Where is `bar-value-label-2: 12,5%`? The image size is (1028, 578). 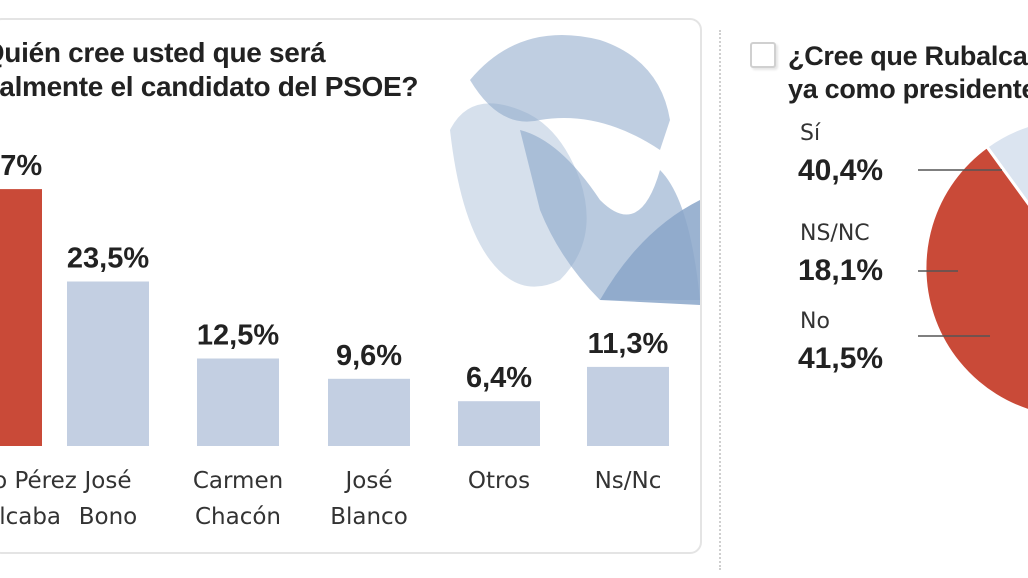 bar-value-label-2: 12,5% is located at coordinates (238, 336).